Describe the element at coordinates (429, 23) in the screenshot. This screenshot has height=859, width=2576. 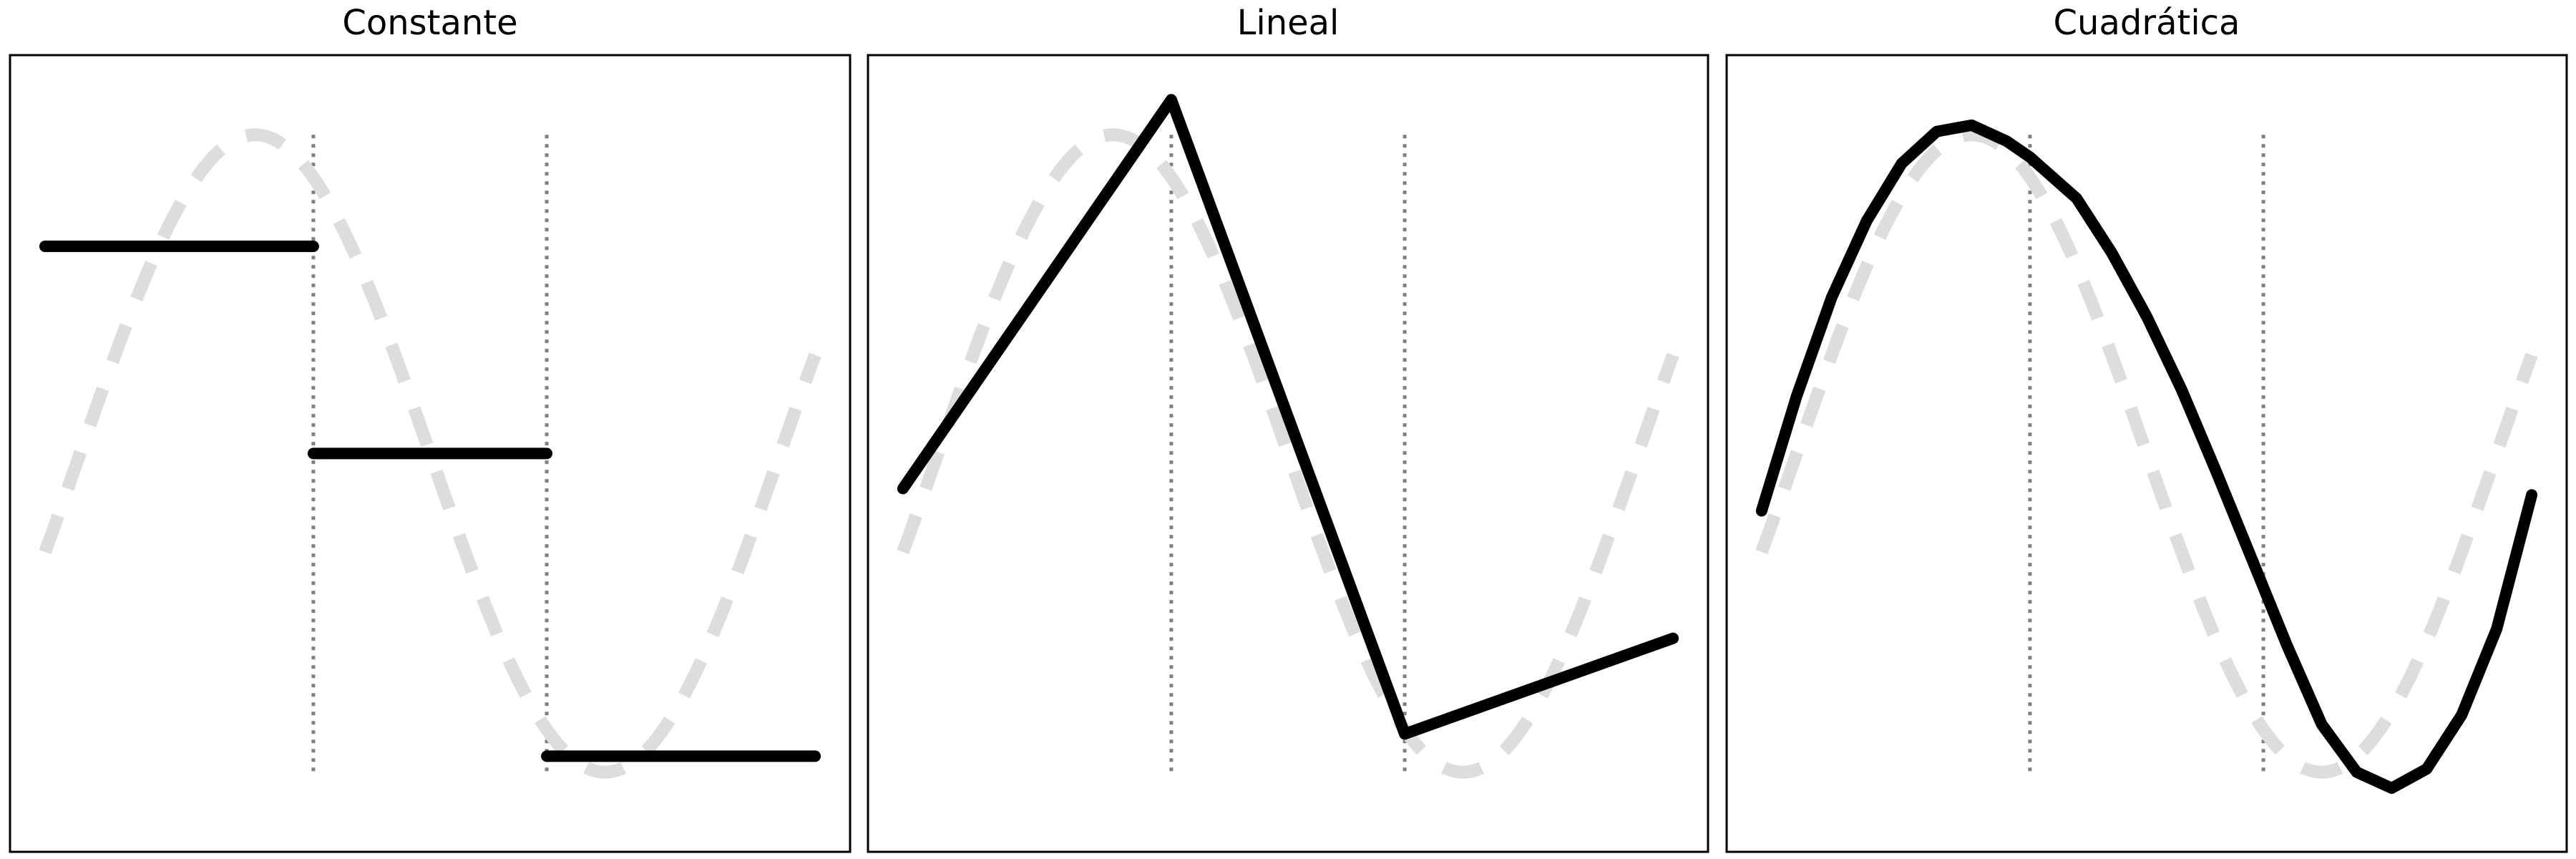
I see `chart-title: Constante` at that location.